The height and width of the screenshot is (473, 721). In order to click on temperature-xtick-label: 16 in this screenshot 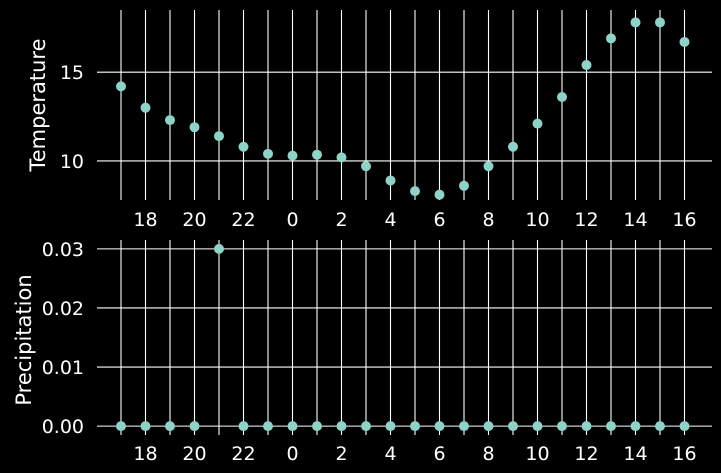, I will do `click(684, 220)`.